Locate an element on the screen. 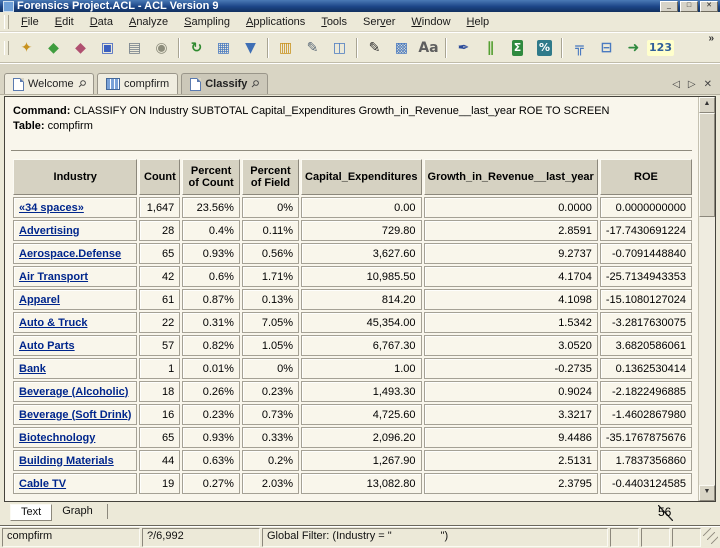  maximize-button: □ is located at coordinates (689, 6).